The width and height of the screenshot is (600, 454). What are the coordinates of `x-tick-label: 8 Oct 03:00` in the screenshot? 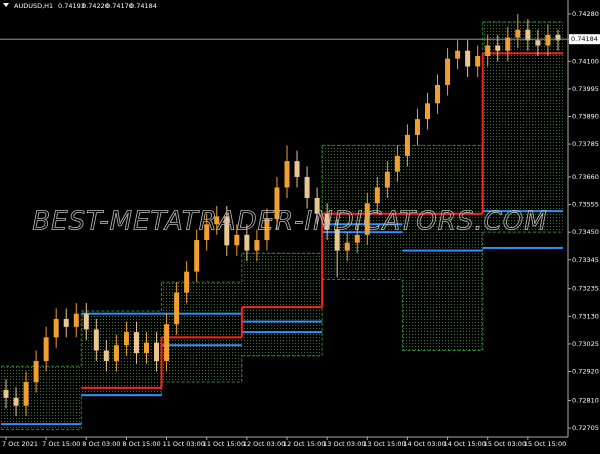 It's located at (101, 444).